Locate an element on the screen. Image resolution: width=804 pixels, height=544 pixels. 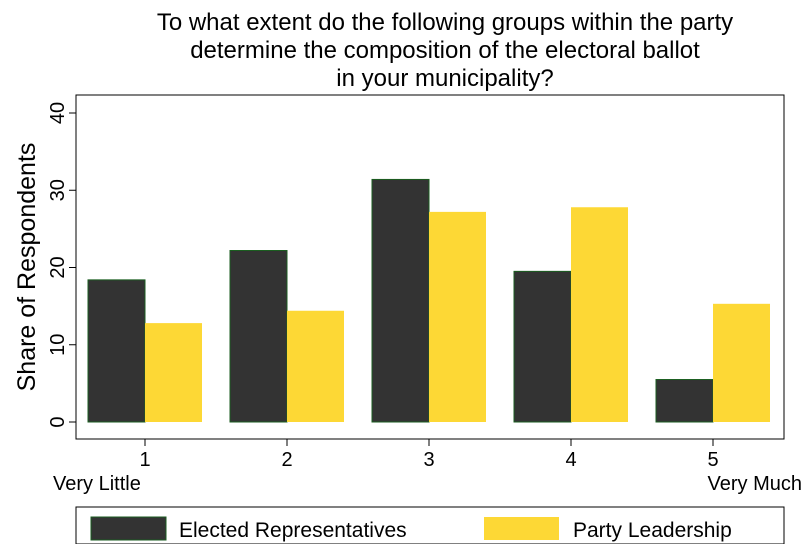
legend-label-party-leadership: Party Leadership is located at coordinates (652, 530).